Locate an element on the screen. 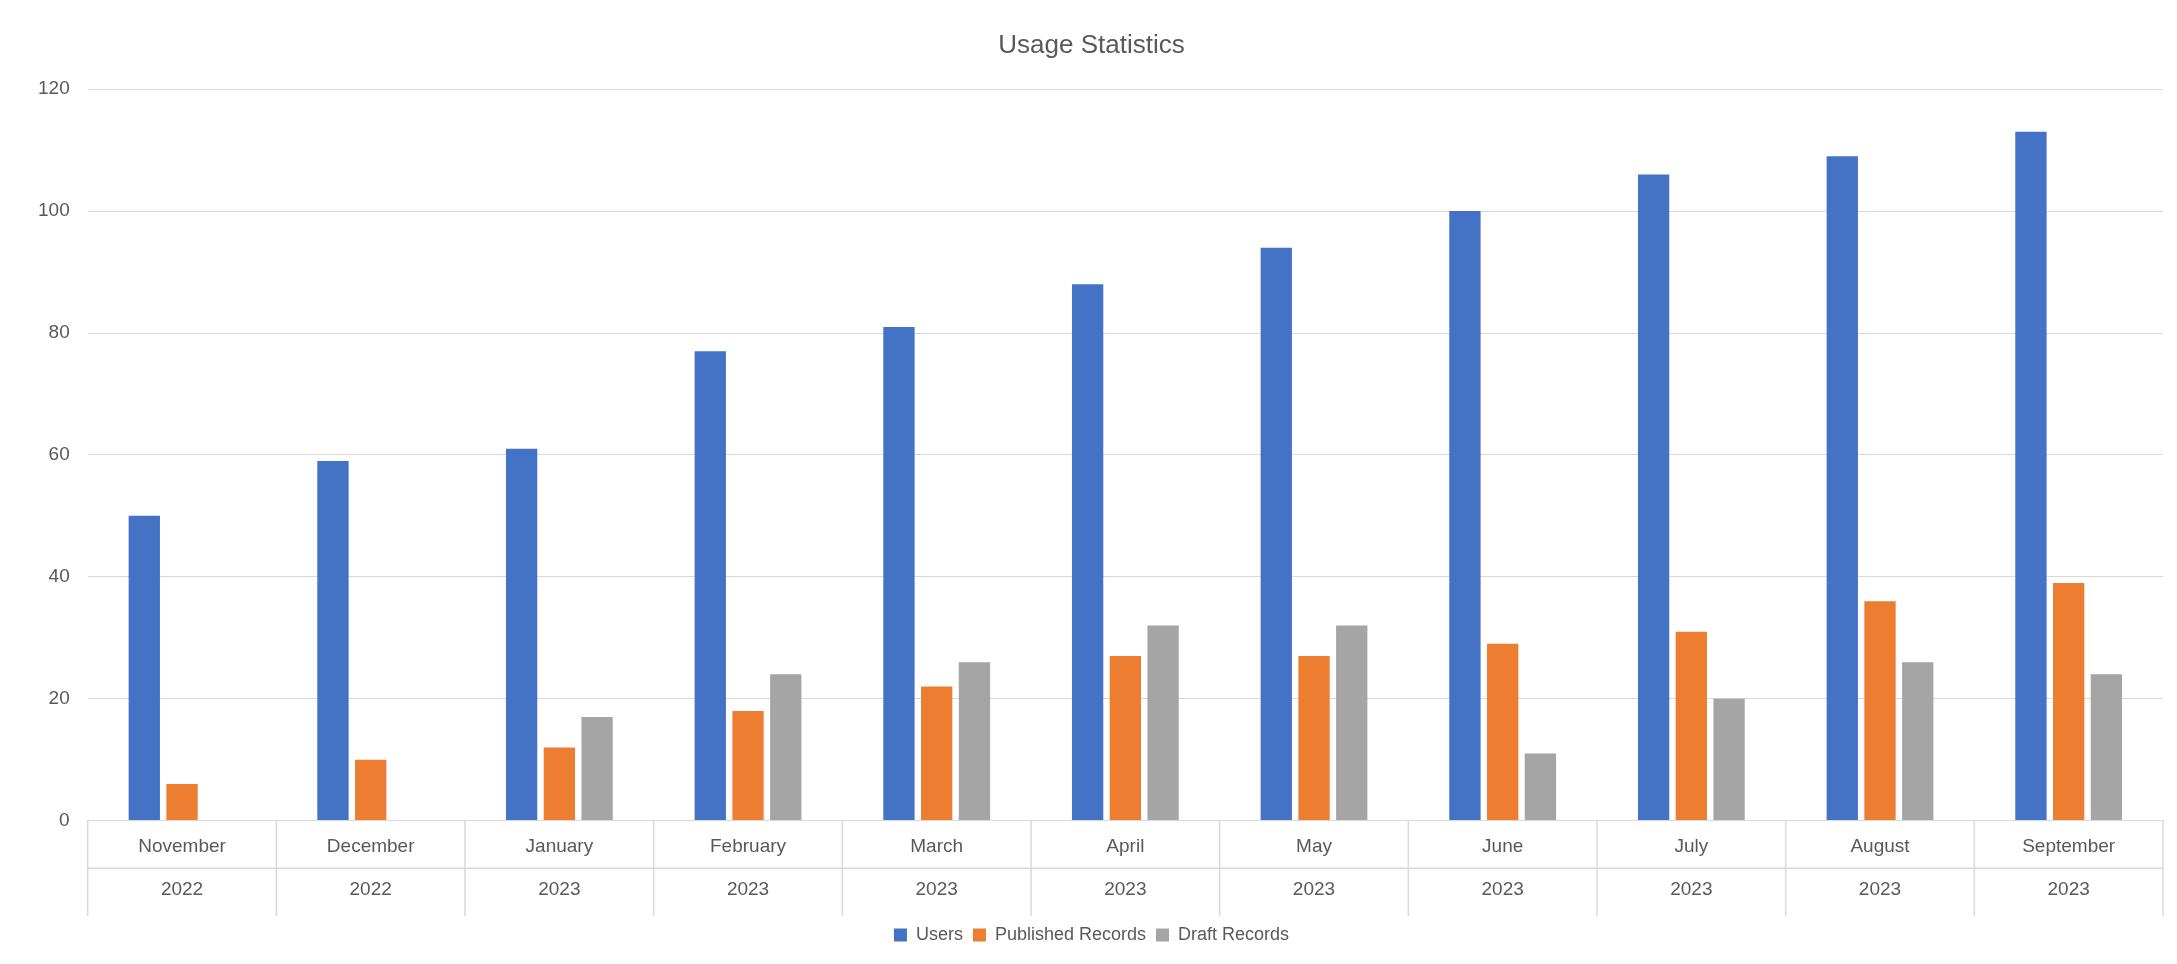 This screenshot has width=2177, height=964. y-tick-label: 100 is located at coordinates (54, 210).